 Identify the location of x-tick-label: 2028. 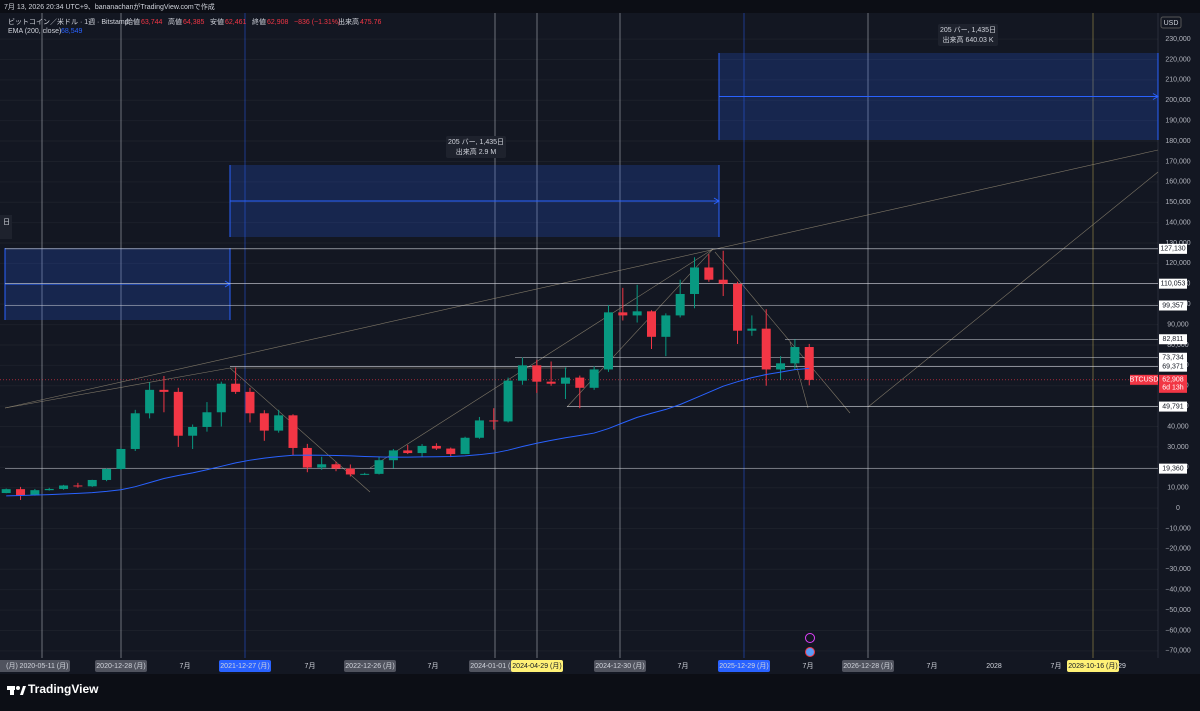
(994, 666).